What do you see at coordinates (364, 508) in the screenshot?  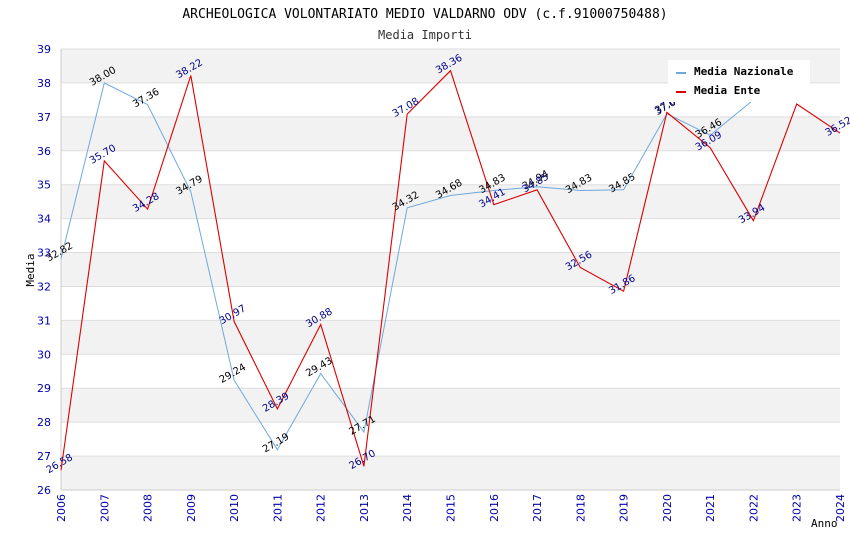 I see `x-tick-label: 2013` at bounding box center [364, 508].